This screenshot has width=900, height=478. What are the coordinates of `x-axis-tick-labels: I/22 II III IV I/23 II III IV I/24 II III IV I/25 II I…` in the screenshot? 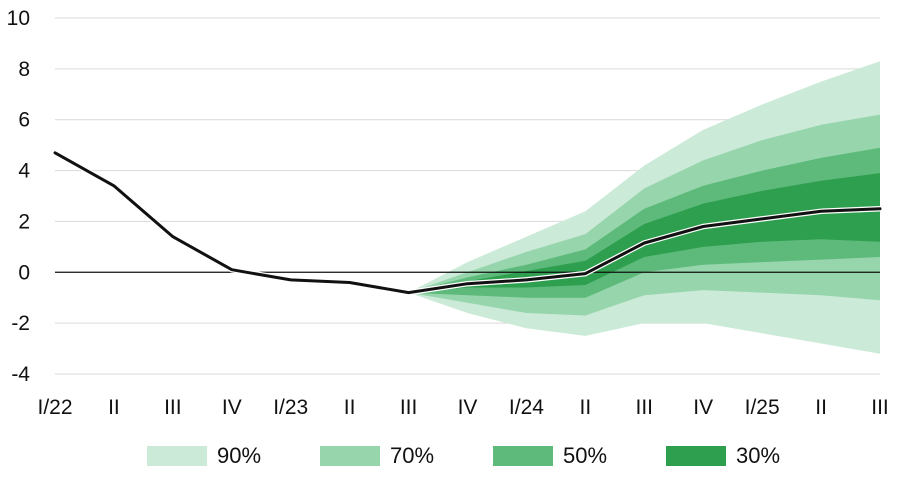 It's located at (462, 407).